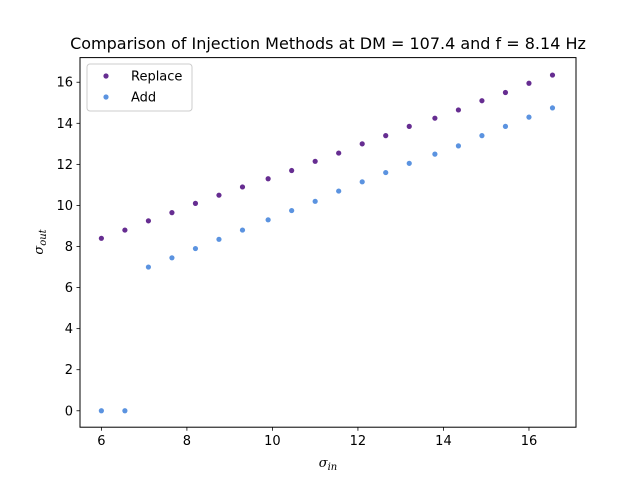 This screenshot has width=640, height=480. Describe the element at coordinates (317, 438) in the screenshot. I see `x-axis-ticks: 6 8 10 12 14 16` at that location.